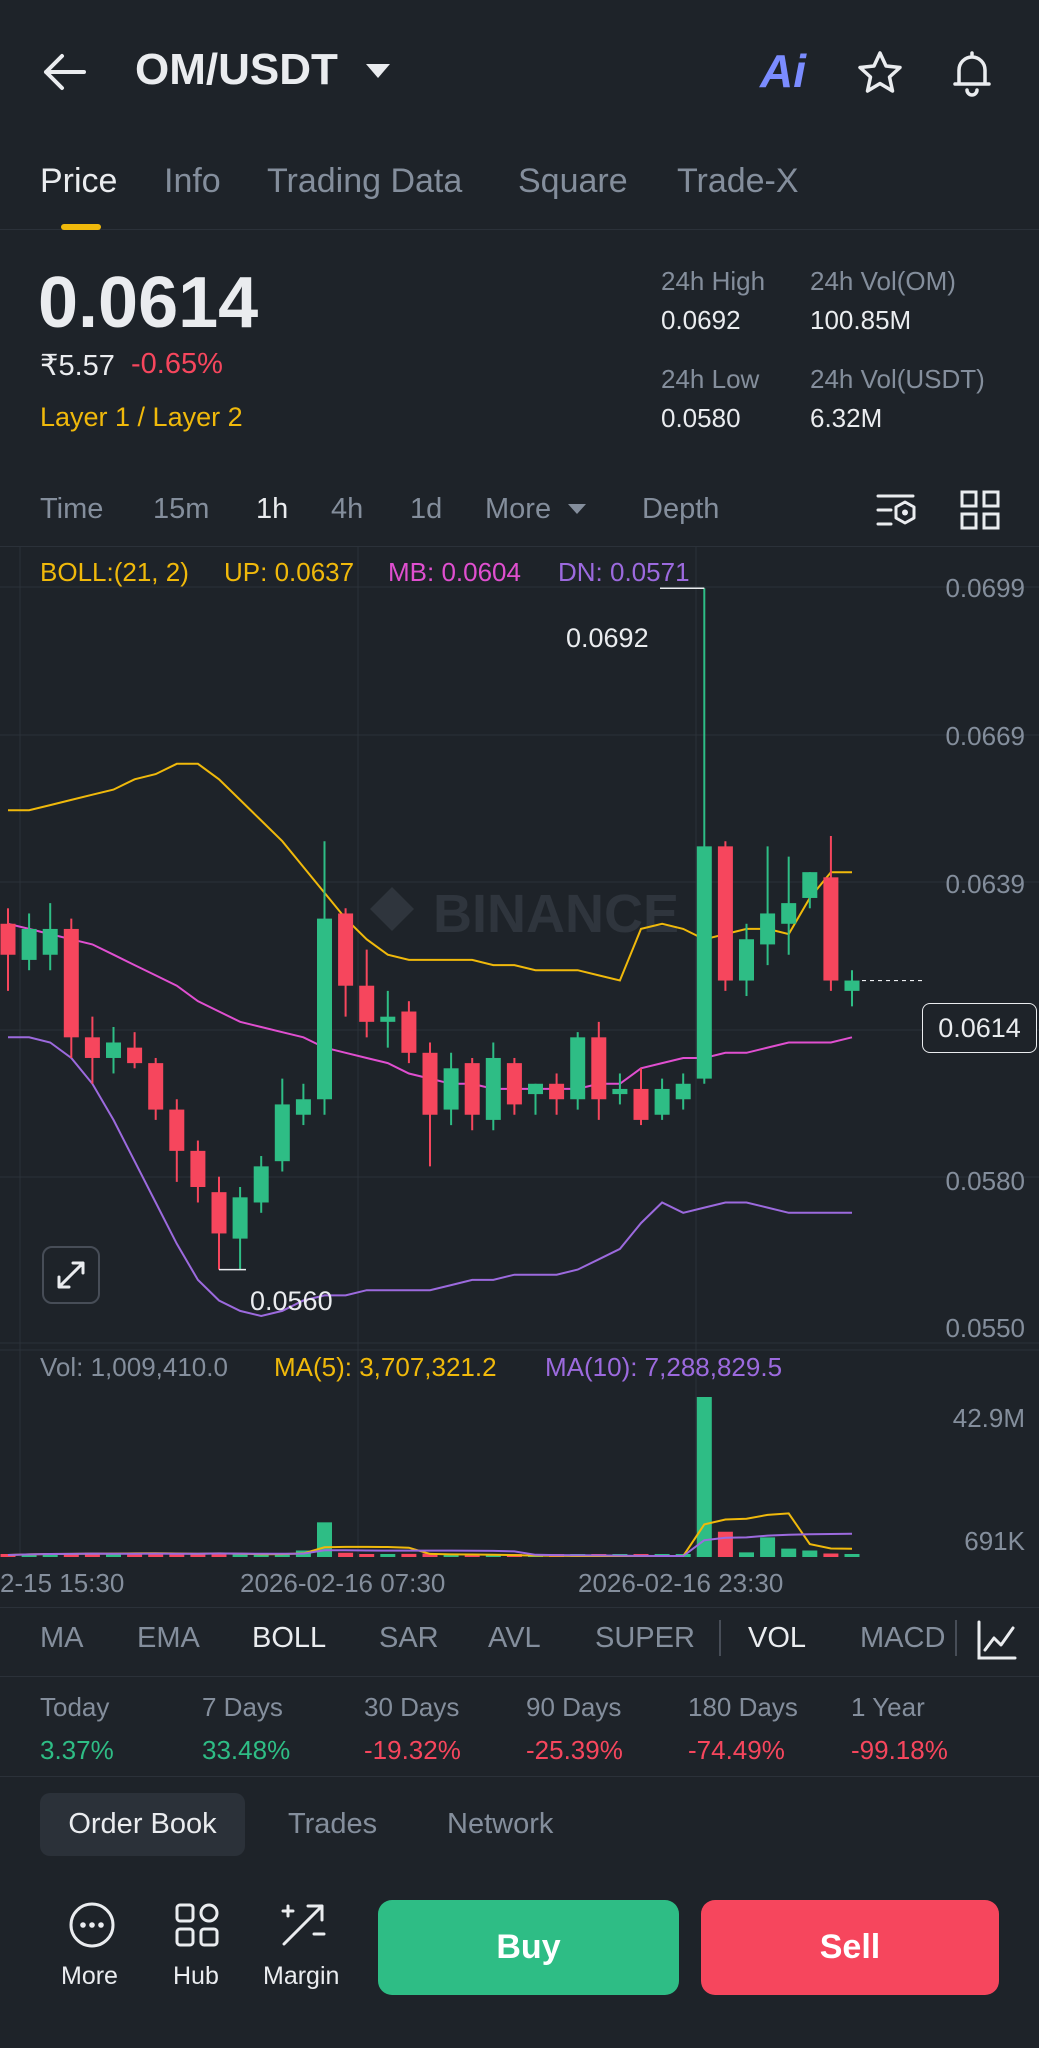  What do you see at coordinates (607, 638) in the screenshot?
I see `high-marker-label: 0.0692` at bounding box center [607, 638].